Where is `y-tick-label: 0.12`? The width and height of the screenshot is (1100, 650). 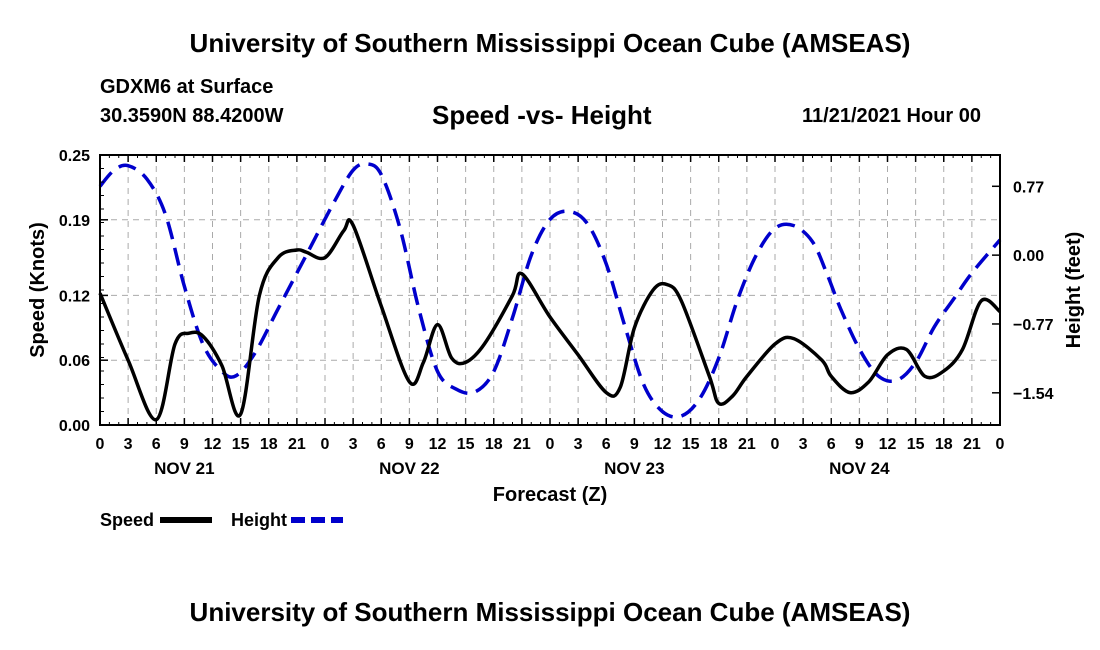
y-tick-label: 0.12 is located at coordinates (74, 296).